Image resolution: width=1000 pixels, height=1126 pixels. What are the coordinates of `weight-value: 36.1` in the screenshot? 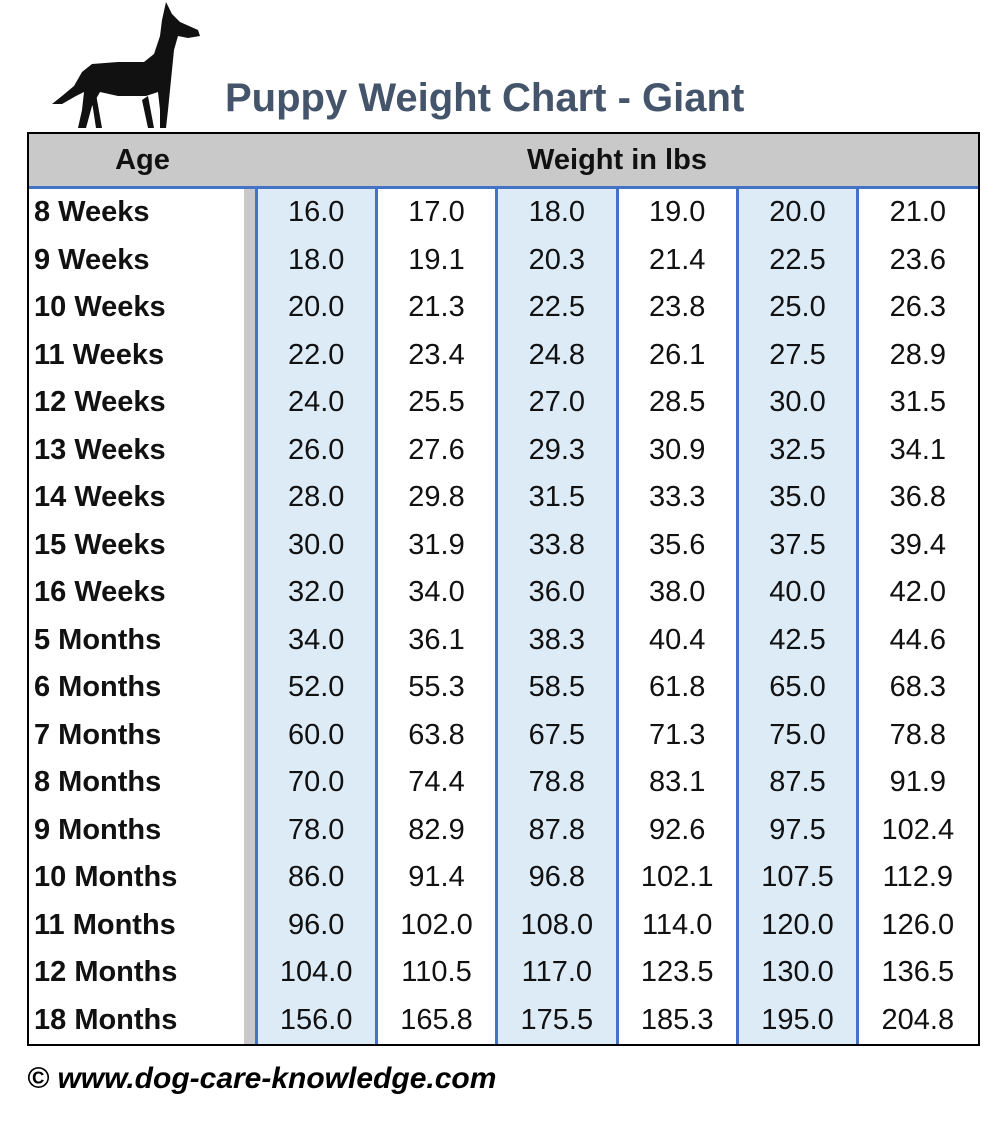 It's located at (436, 639).